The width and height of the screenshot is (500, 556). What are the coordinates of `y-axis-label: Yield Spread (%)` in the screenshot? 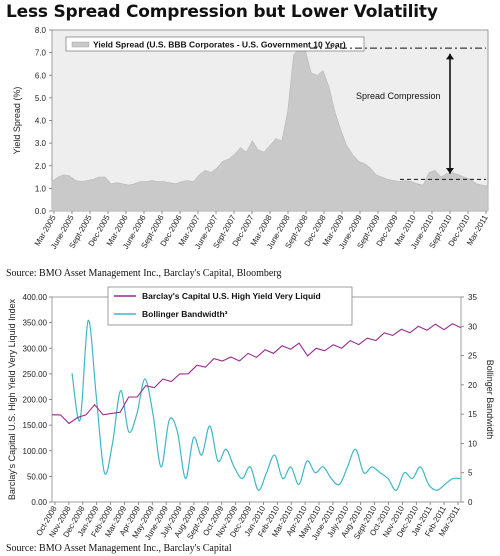 It's located at (17, 121).